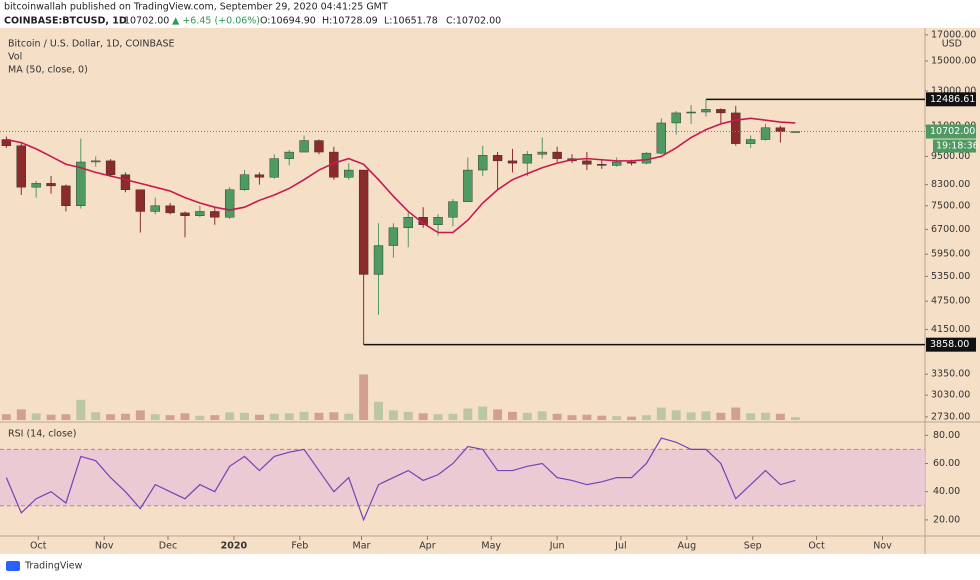 This screenshot has height=580, width=980. What do you see at coordinates (949, 344) in the screenshot?
I see `hline-label: 3858.00` at bounding box center [949, 344].